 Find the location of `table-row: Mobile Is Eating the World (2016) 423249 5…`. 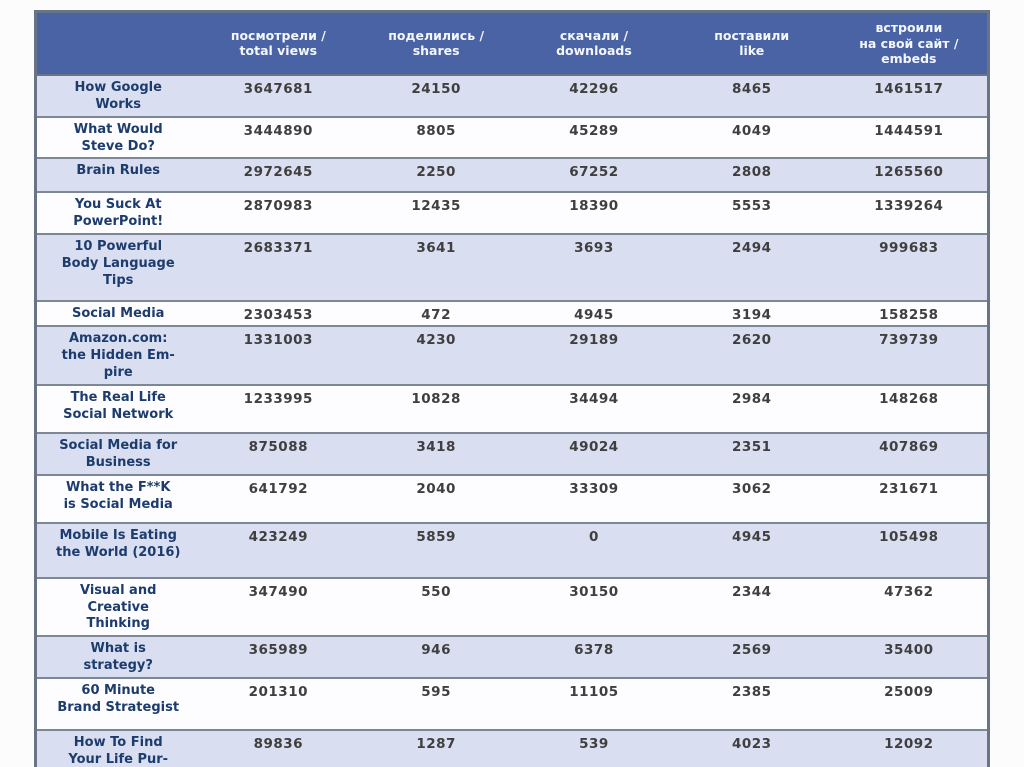

table-row: Mobile Is Eating the World (2016) 423249 5… is located at coordinates (512, 550).